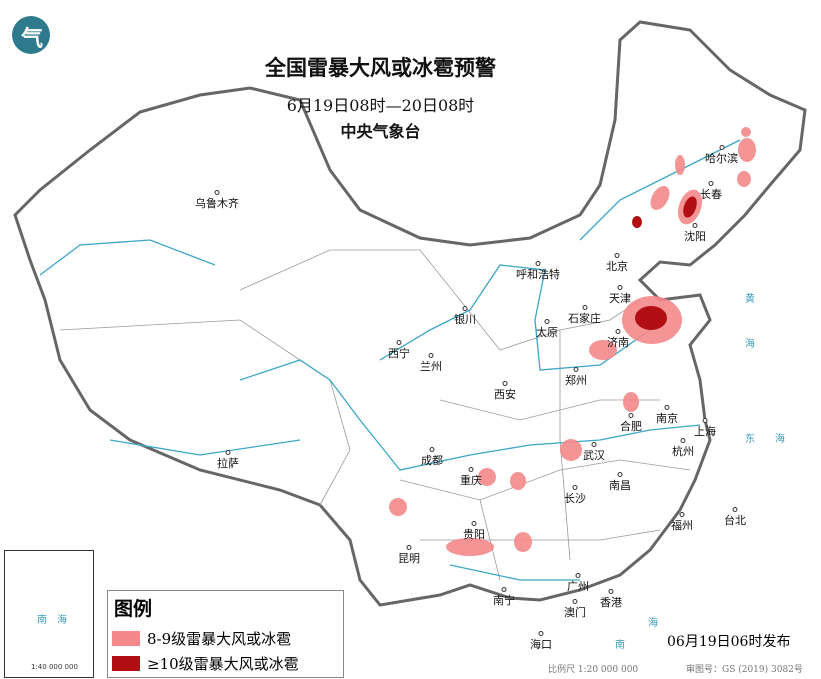 The height and width of the screenshot is (679, 821). What do you see at coordinates (380, 68) in the screenshot?
I see `map-title: 全国雷暴大风或冰雹预警` at bounding box center [380, 68].